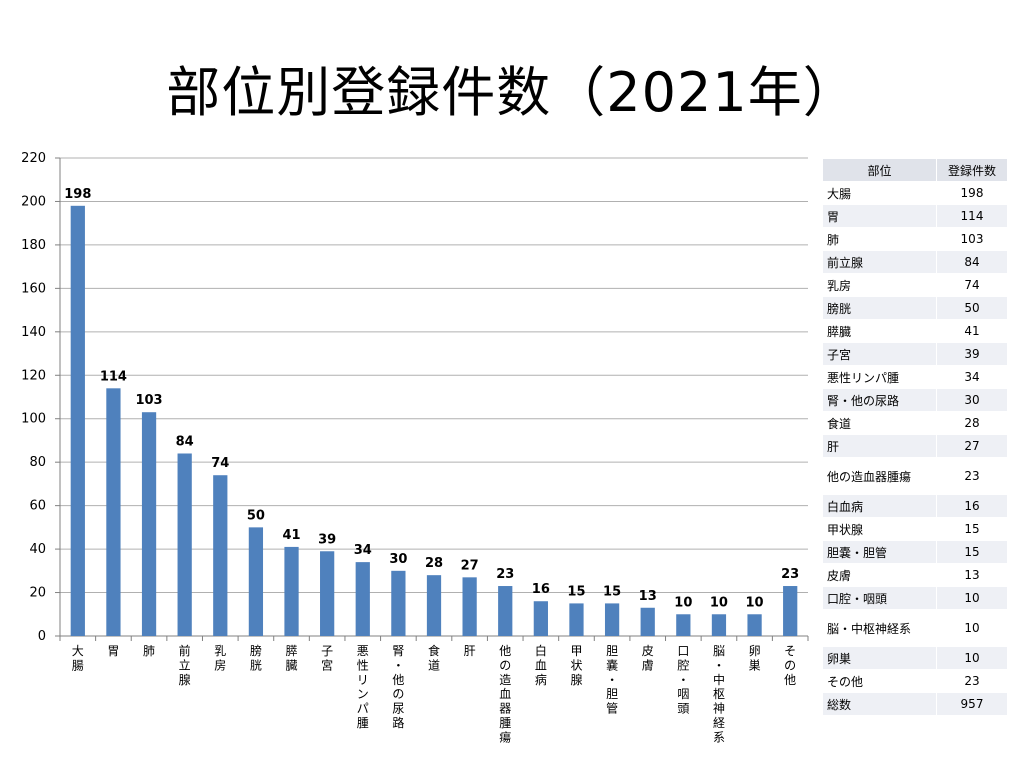 This screenshot has width=1024, height=768. I want to click on y-tick-label: 220, so click(33, 158).